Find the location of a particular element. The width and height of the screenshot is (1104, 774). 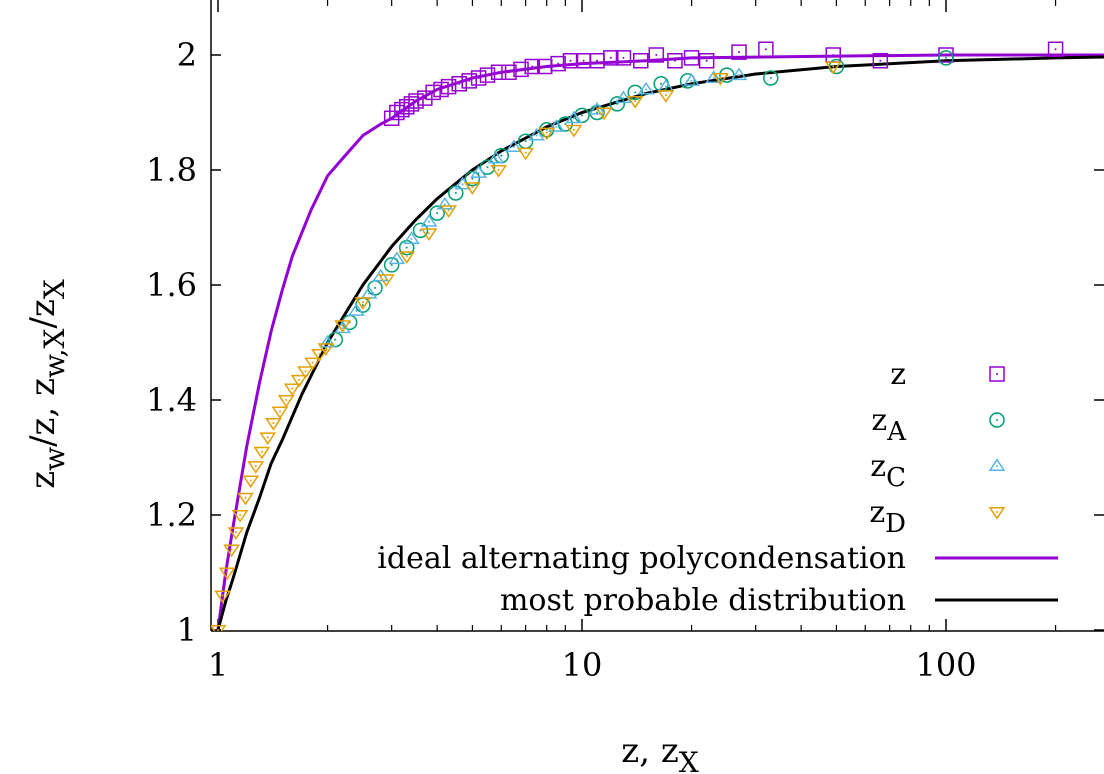

y-tick-label: 1.8 is located at coordinates (171, 170).